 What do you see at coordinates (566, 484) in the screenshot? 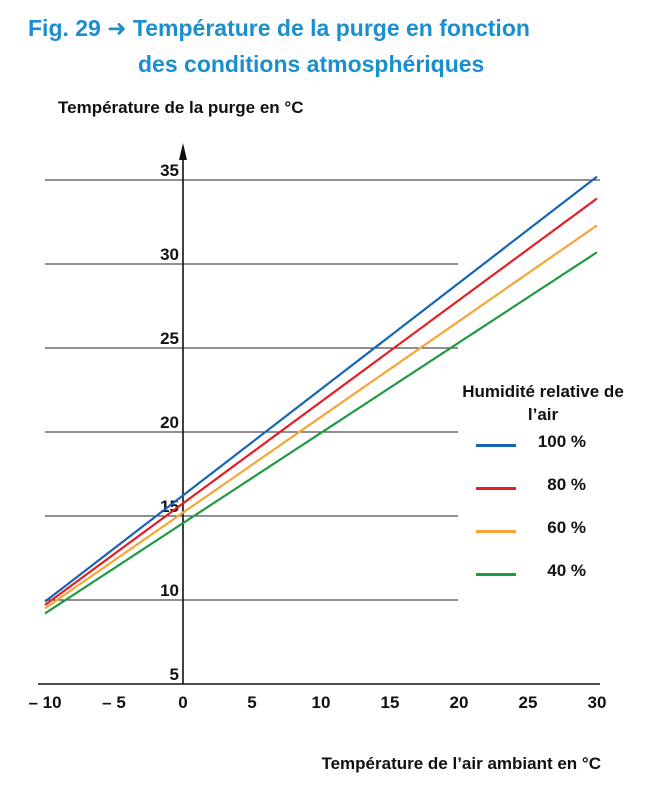
I see `legend-label-80: 80 %` at bounding box center [566, 484].